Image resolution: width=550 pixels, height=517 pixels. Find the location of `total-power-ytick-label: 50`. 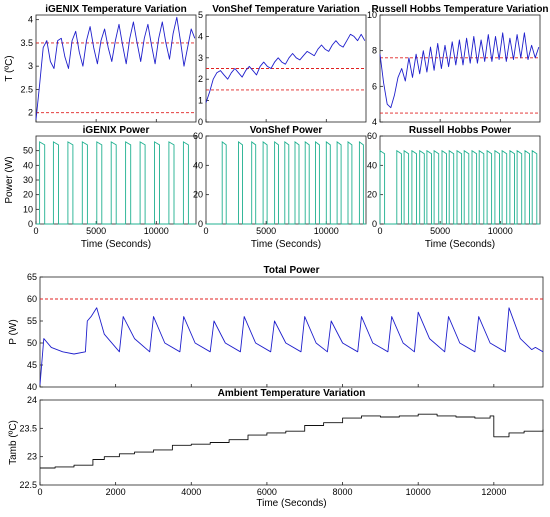

total-power-ytick-label: 50 is located at coordinates (32, 343).